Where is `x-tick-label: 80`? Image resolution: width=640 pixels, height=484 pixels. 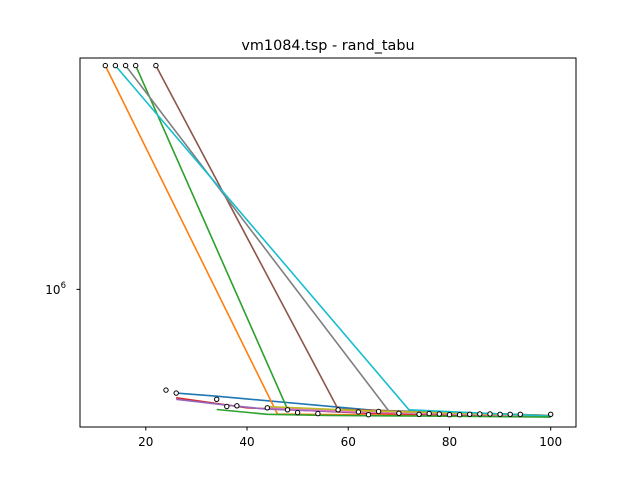 x-tick-label: 80 is located at coordinates (449, 442).